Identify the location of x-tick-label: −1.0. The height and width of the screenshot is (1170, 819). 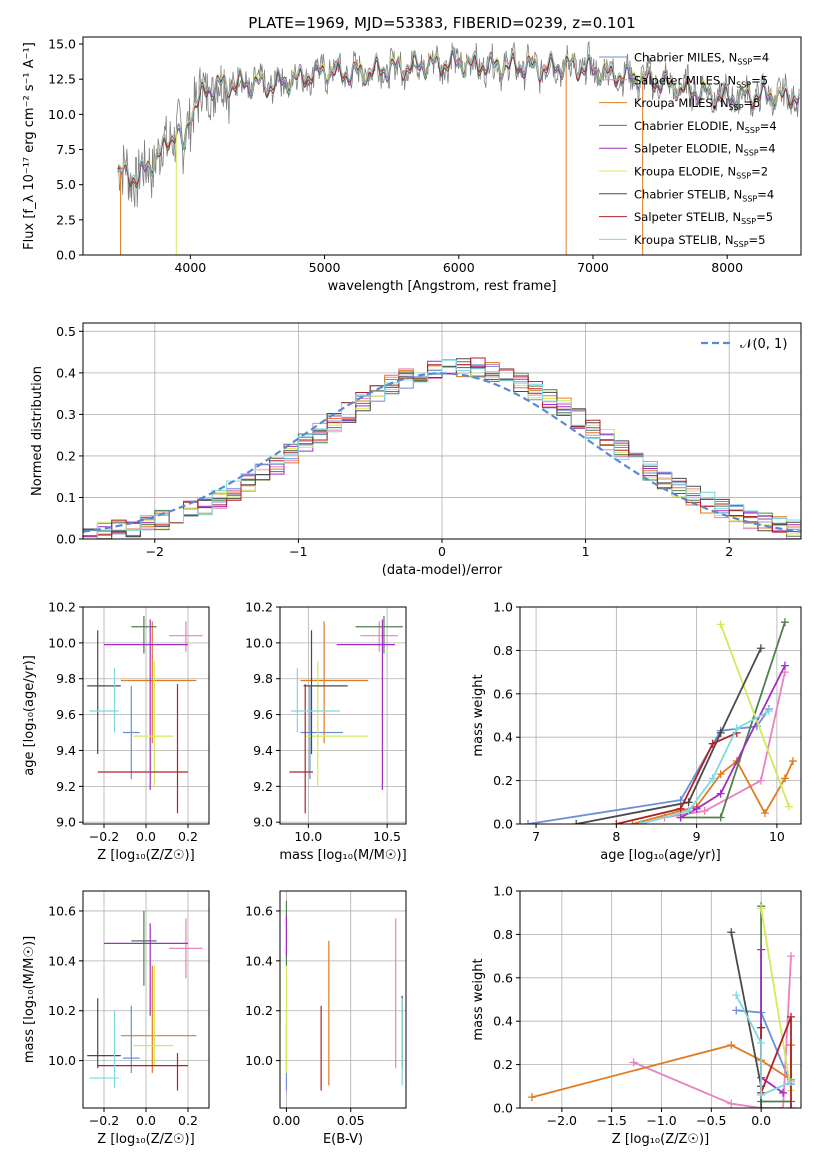
(661, 1120).